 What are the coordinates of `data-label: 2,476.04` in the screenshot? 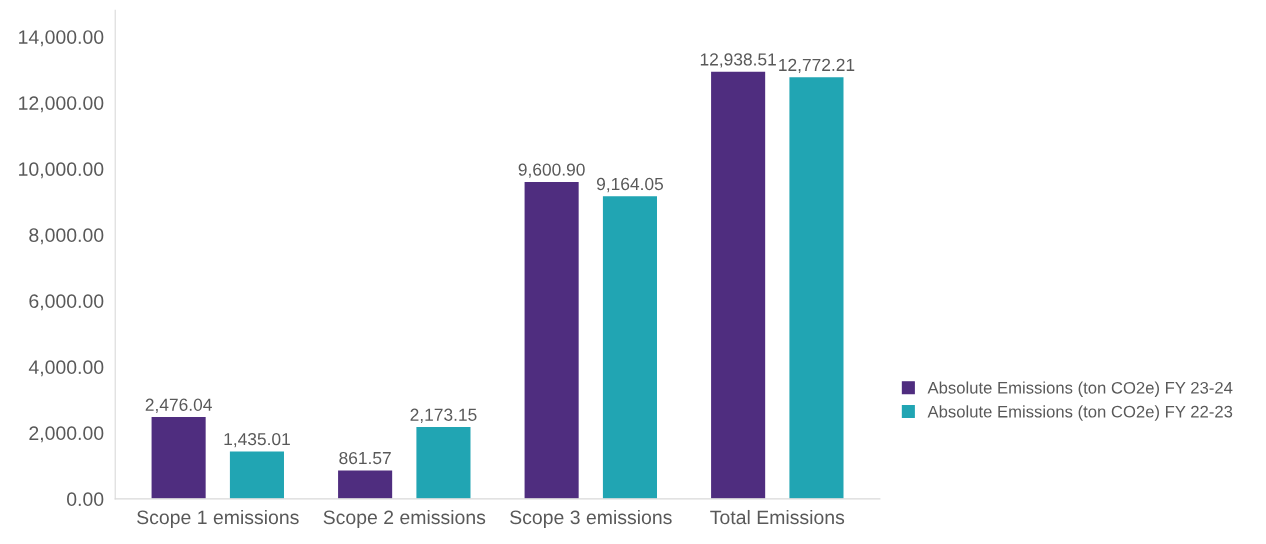 It's located at (178, 405).